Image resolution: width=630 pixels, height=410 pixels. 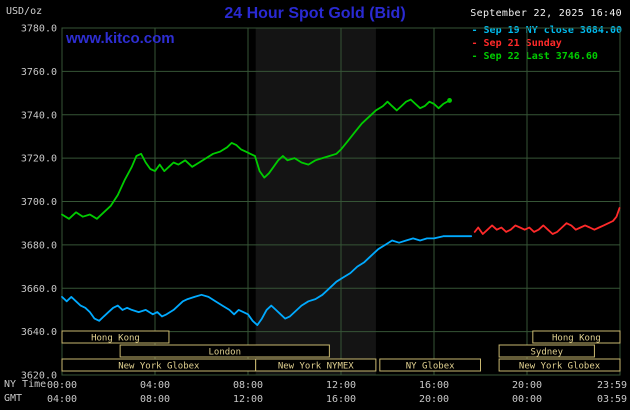 I want to click on legend-item-sep22-last: - Sep 22 Last 3746.60, so click(x=534, y=56).